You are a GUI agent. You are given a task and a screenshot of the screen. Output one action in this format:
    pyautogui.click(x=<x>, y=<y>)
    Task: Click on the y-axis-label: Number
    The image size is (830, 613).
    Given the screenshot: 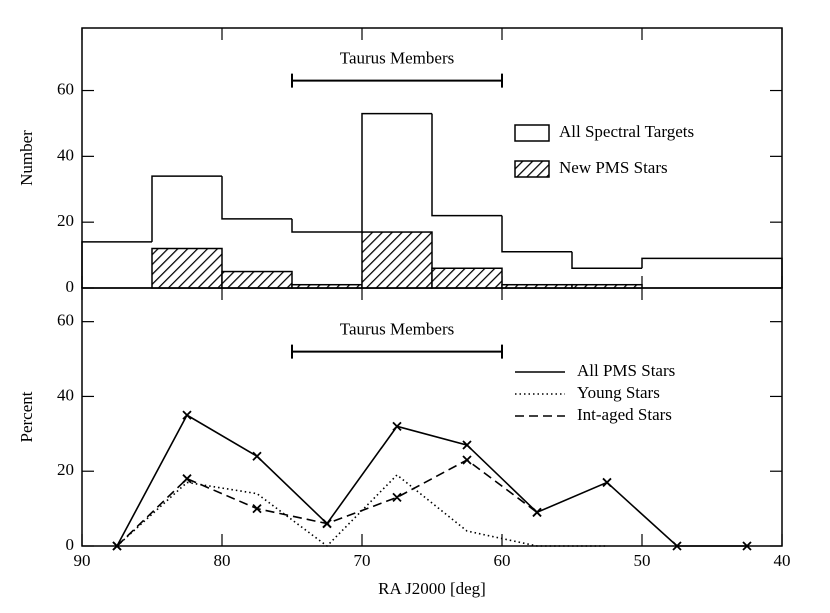 What is the action you would take?
    pyautogui.click(x=26, y=158)
    